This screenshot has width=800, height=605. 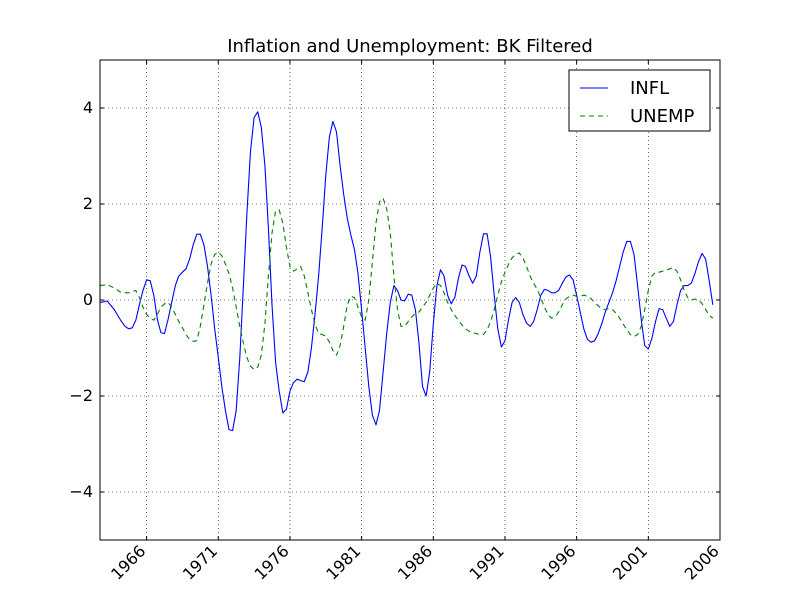 I want to click on legend: INFL UNEMP, so click(x=639, y=100).